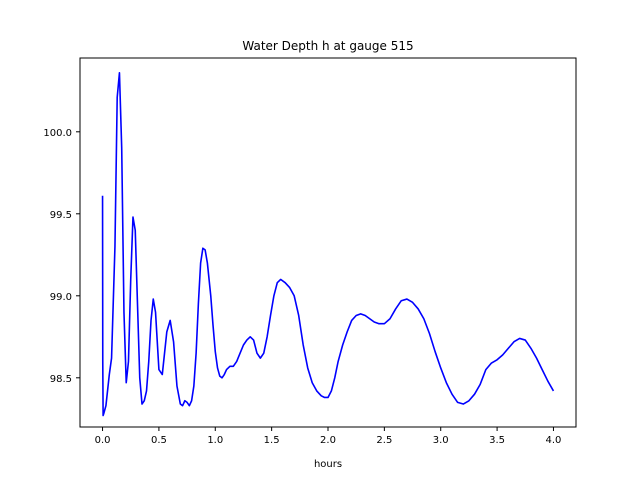 Image resolution: width=640 pixels, height=485 pixels. Describe the element at coordinates (497, 440) in the screenshot. I see `x-tick-label: 3.5` at that location.